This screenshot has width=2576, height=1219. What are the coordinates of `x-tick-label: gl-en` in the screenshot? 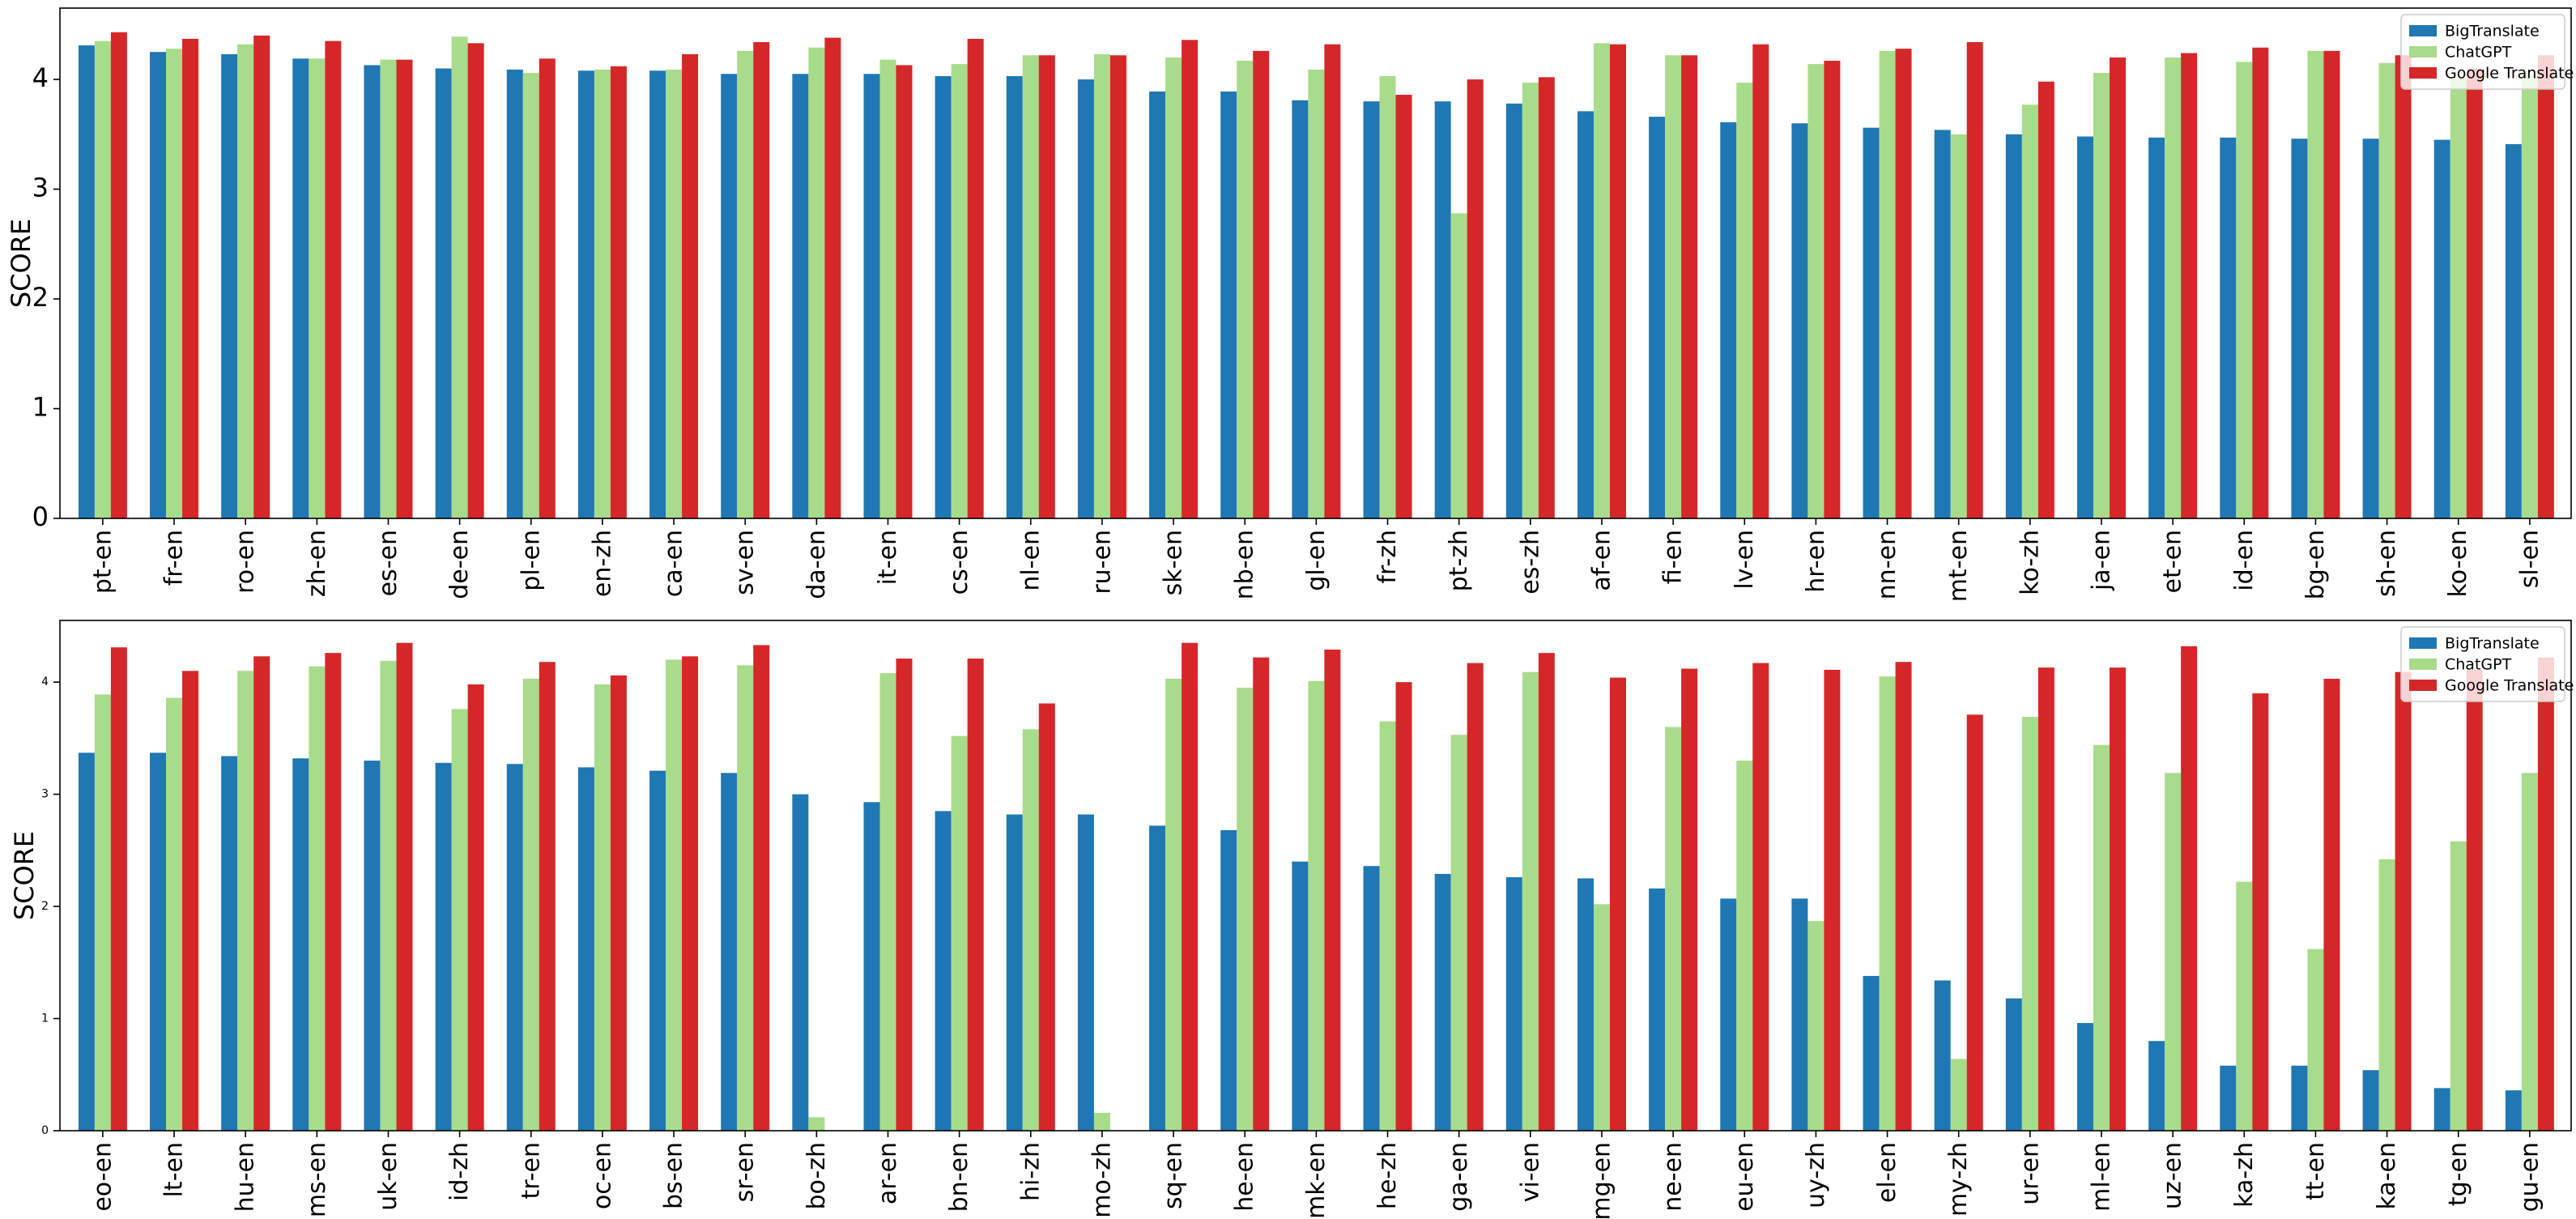 It's located at (1316, 560).